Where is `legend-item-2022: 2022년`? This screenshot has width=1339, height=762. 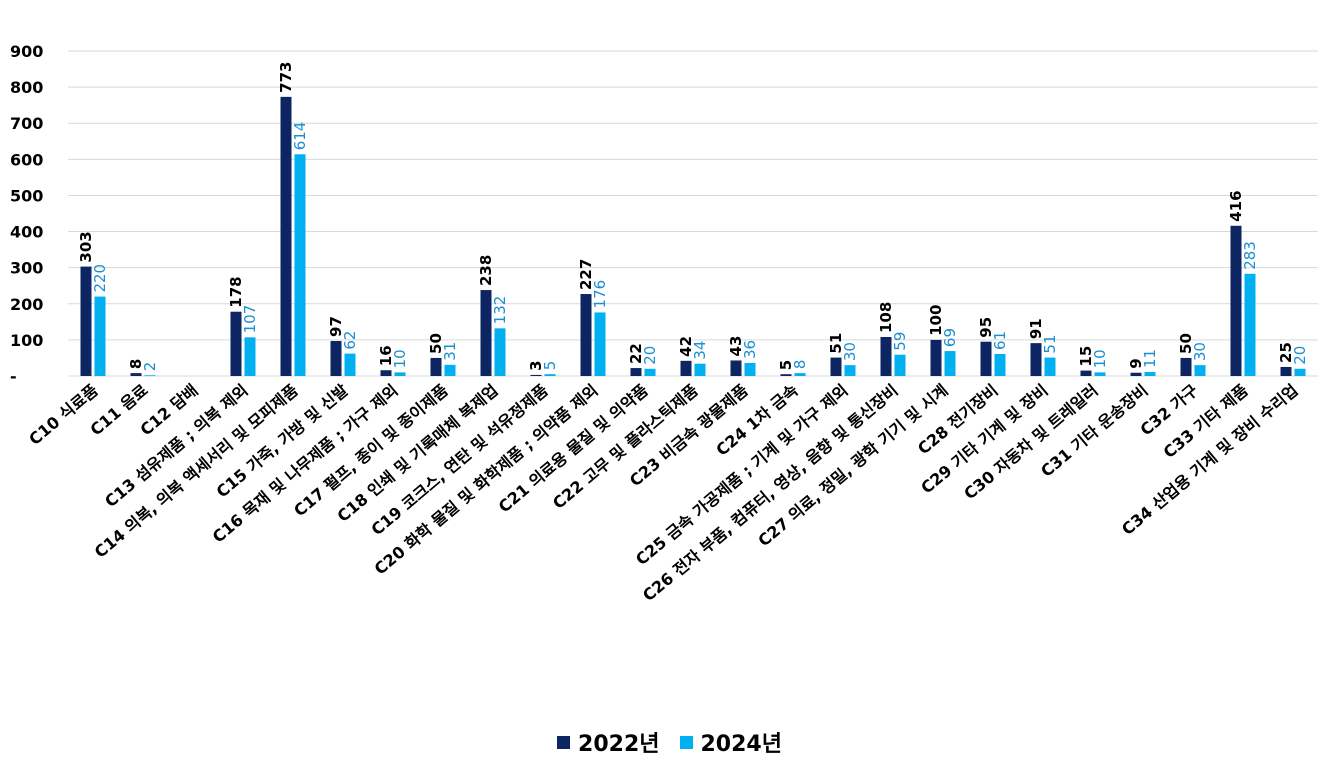 legend-item-2022: 2022년 is located at coordinates (608, 742).